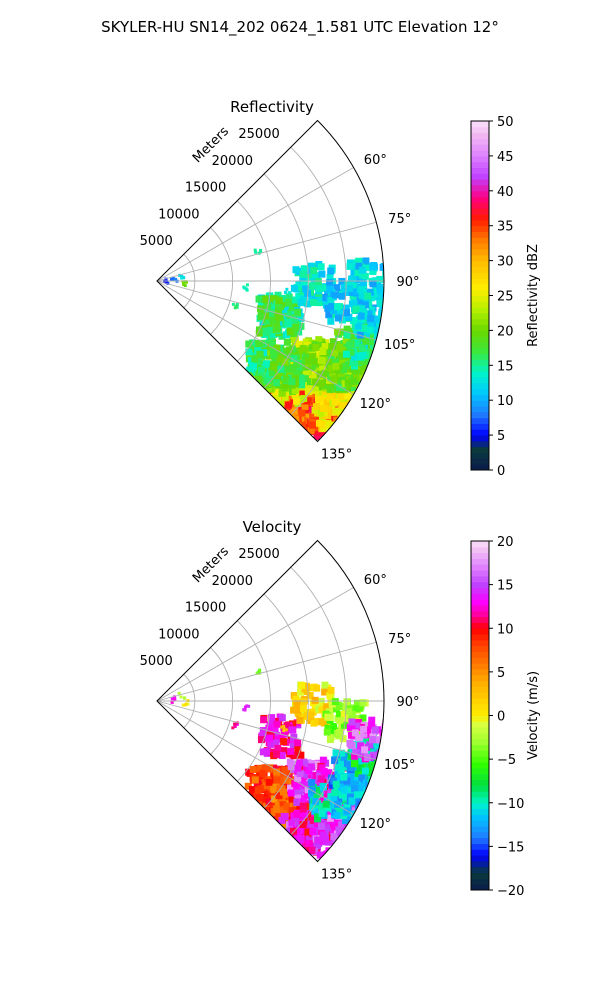 The image size is (600, 1000). I want to click on azimuth-gridline, so click(266, 310).